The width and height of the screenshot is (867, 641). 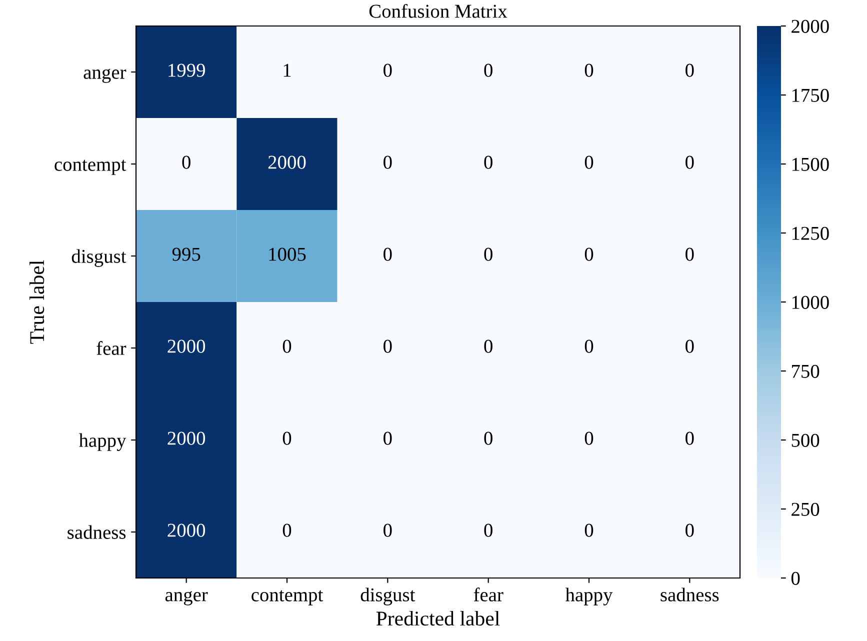 What do you see at coordinates (99, 258) in the screenshot?
I see `y-tick-label: disgust` at bounding box center [99, 258].